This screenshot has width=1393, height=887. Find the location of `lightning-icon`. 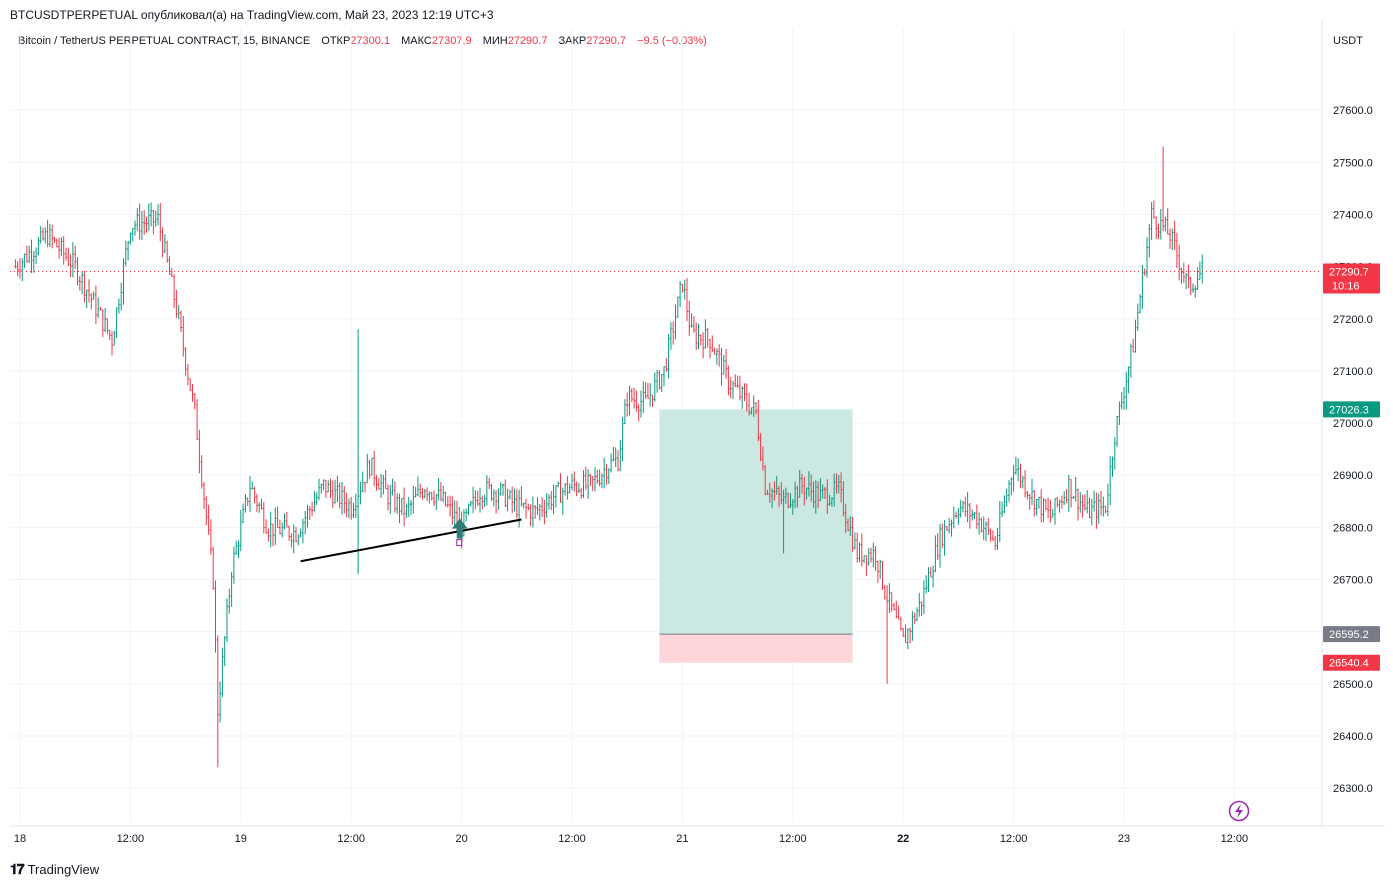

lightning-icon is located at coordinates (1239, 811).